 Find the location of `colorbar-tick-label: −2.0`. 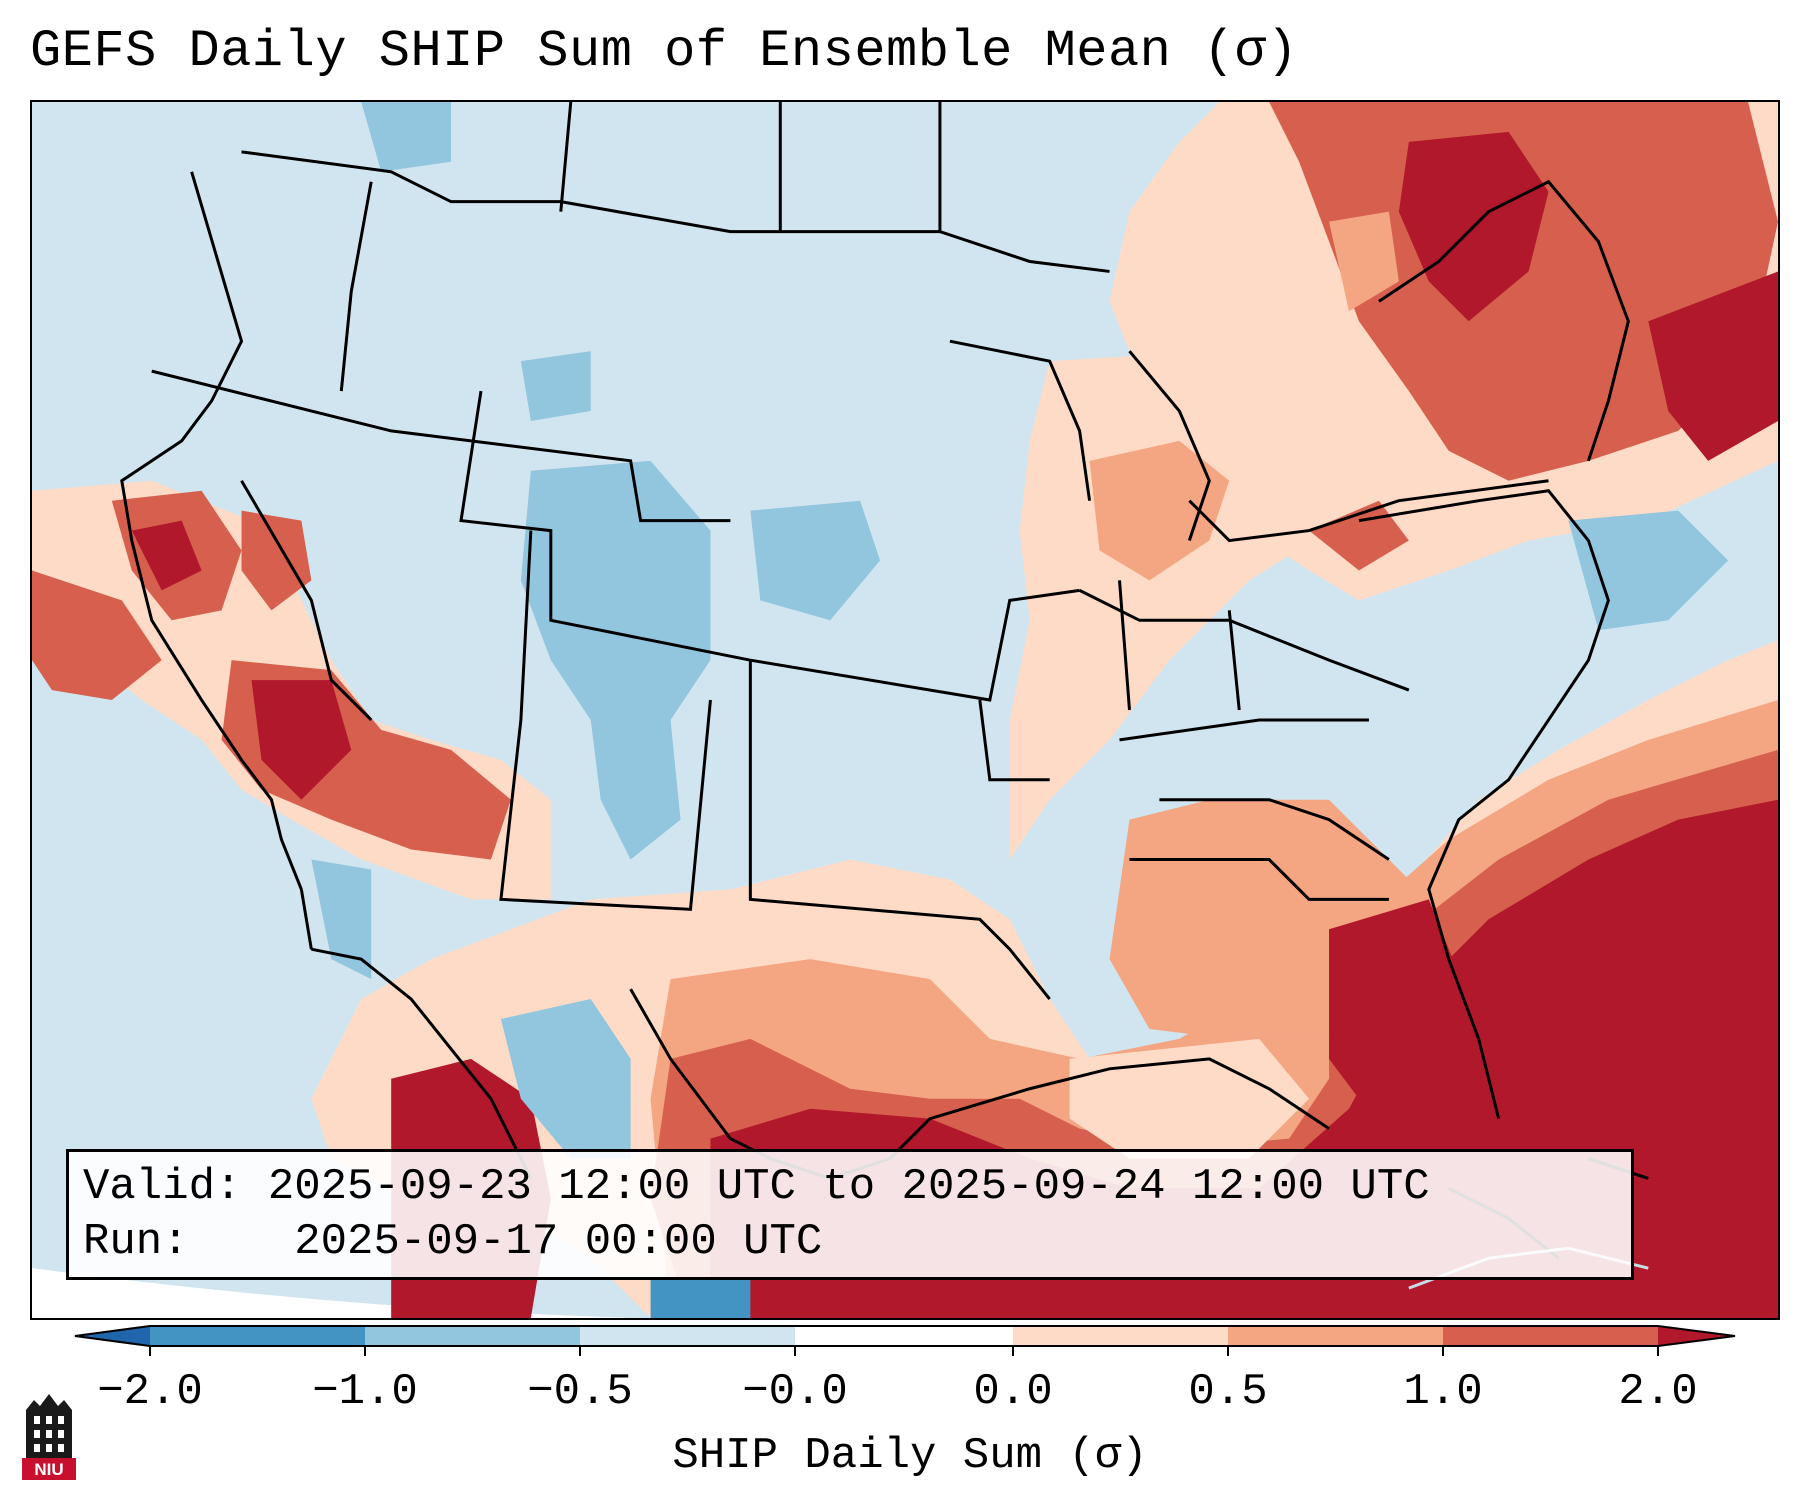

colorbar-tick-label: −2.0 is located at coordinates (150, 1392).